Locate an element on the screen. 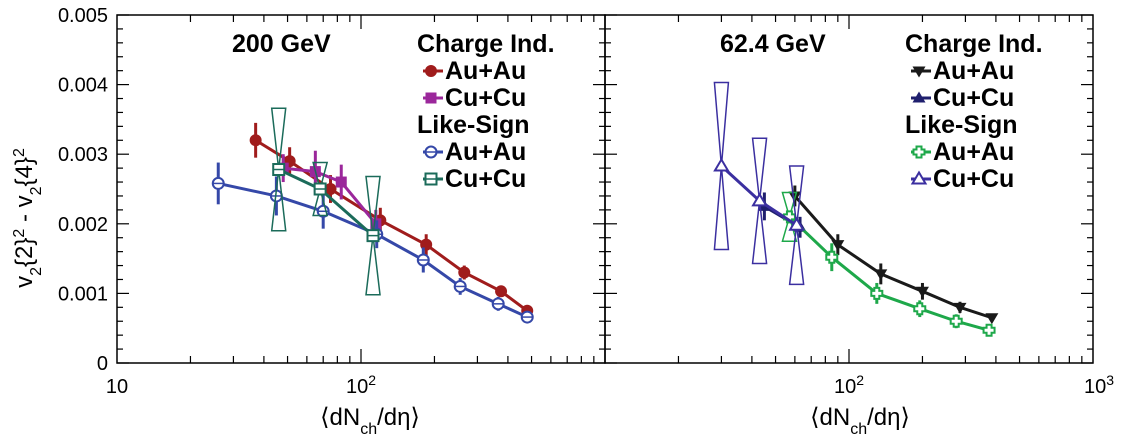 The image size is (1121, 436). x-tick-label: 10³ is located at coordinates (1099, 385).